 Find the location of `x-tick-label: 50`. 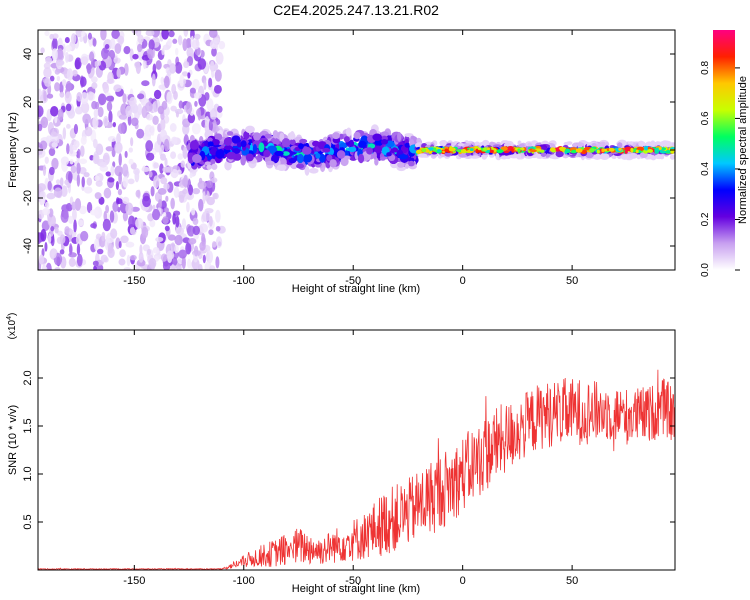

x-tick-label: 50 is located at coordinates (572, 581).